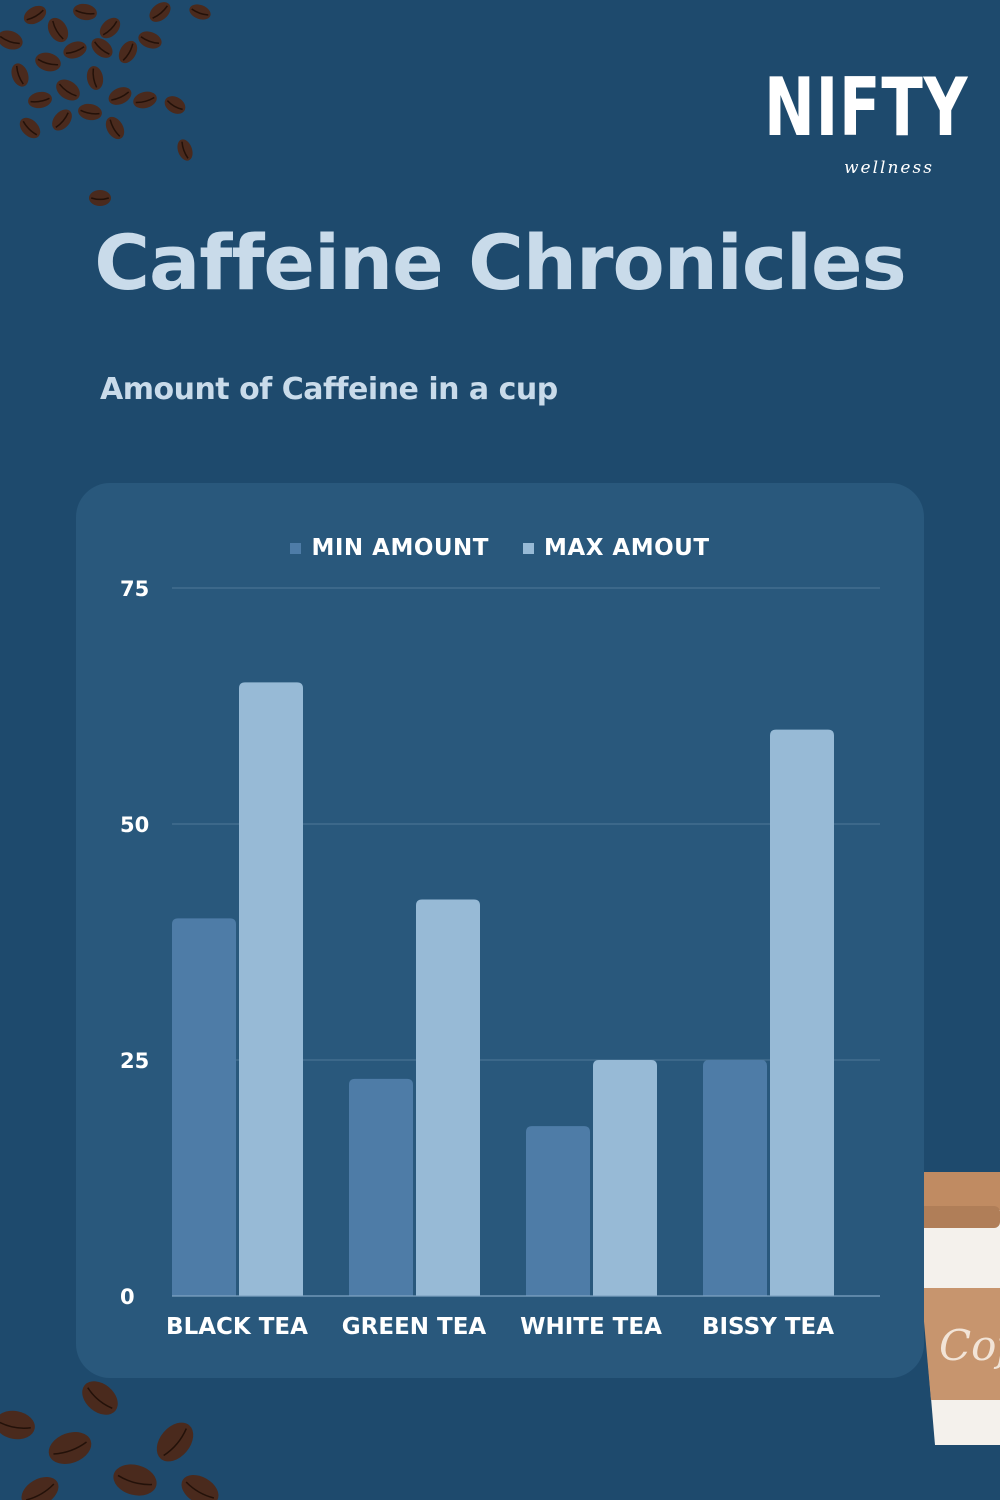  Describe the element at coordinates (500, 262) in the screenshot. I see `page-title: Caffeine Chronicles` at that location.